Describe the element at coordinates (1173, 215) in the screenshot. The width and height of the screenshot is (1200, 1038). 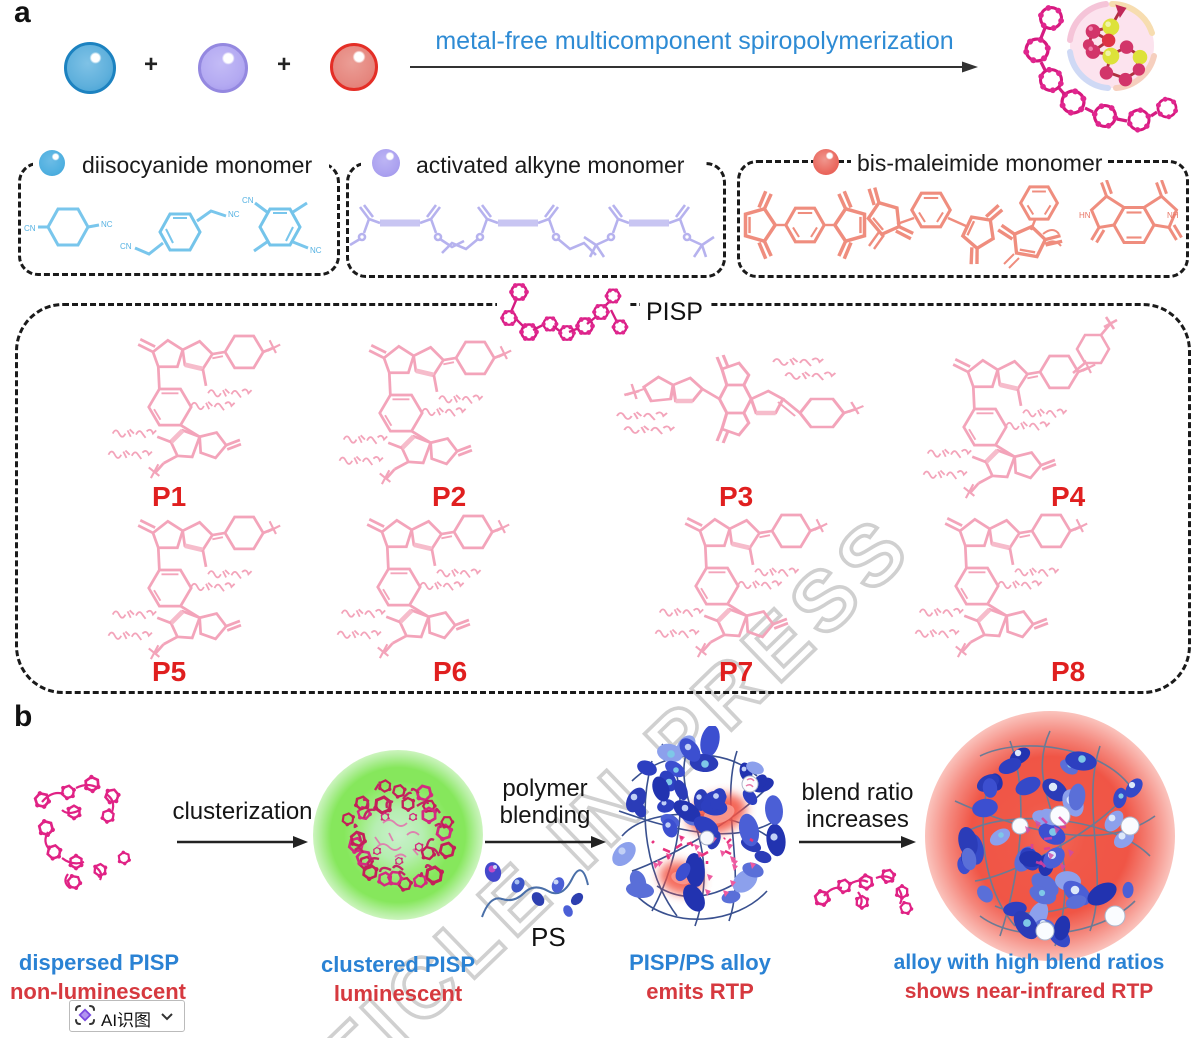
I see `svg-text: NH` at that location.